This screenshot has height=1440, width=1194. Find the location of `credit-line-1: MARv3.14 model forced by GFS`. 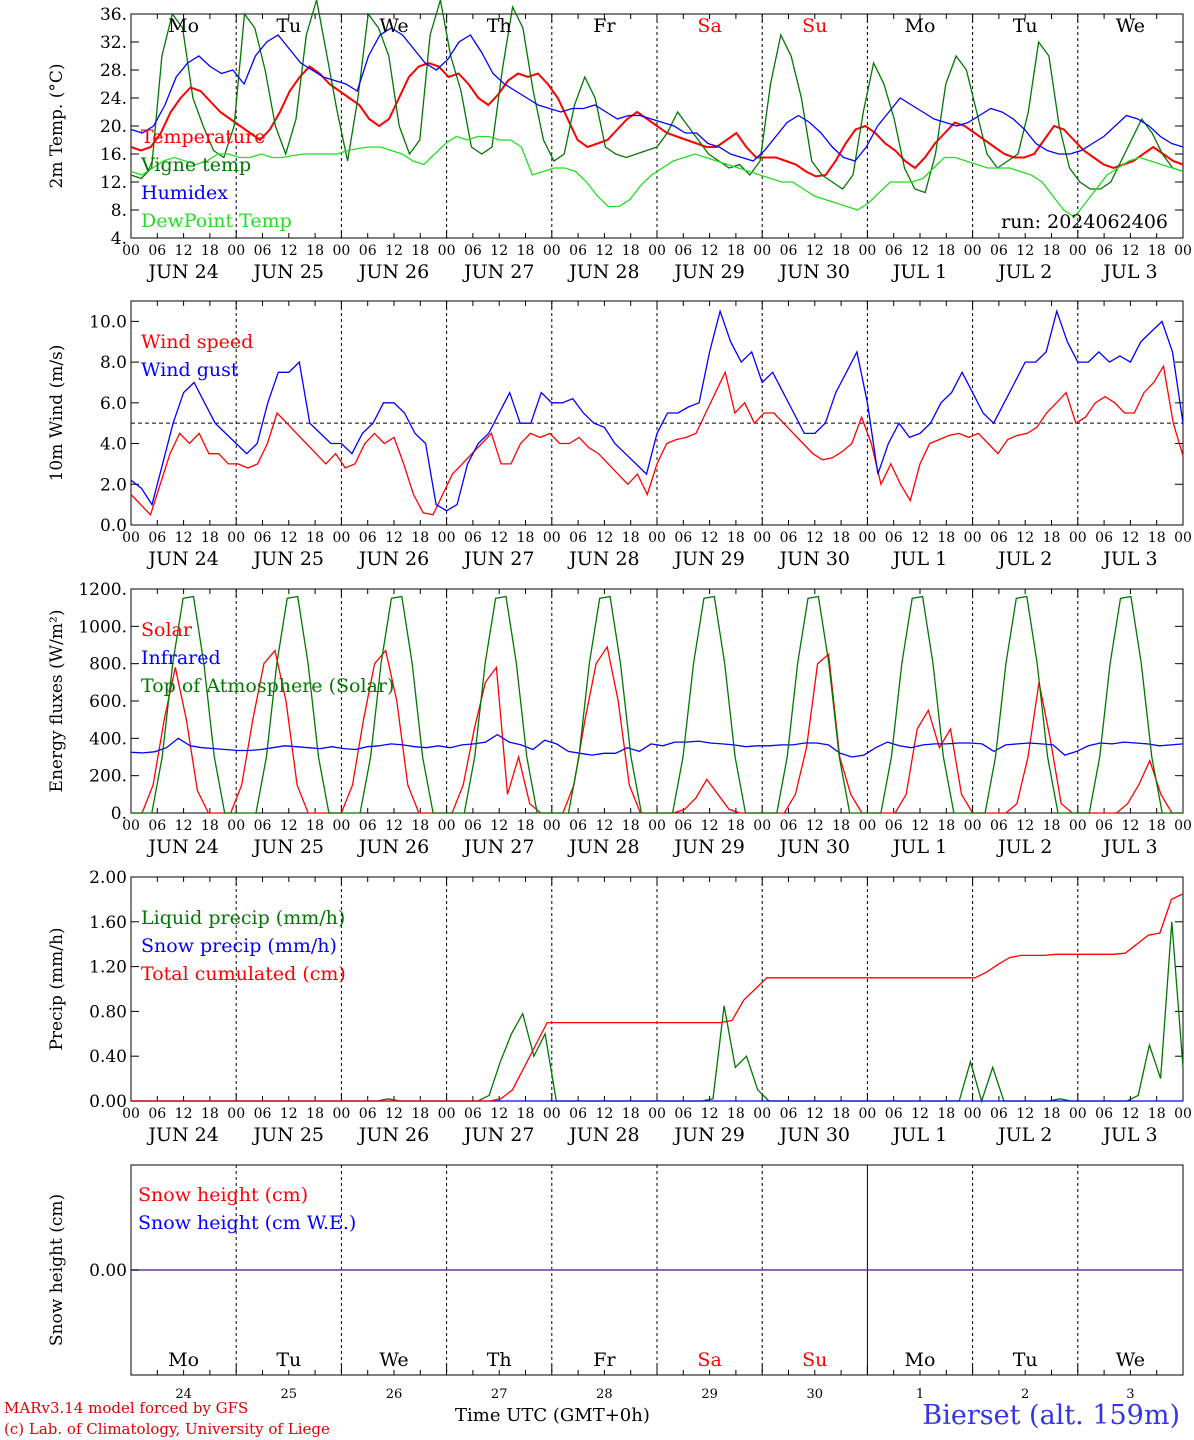

credit-line-1: MARv3.14 model forced by GFS is located at coordinates (126, 1408).